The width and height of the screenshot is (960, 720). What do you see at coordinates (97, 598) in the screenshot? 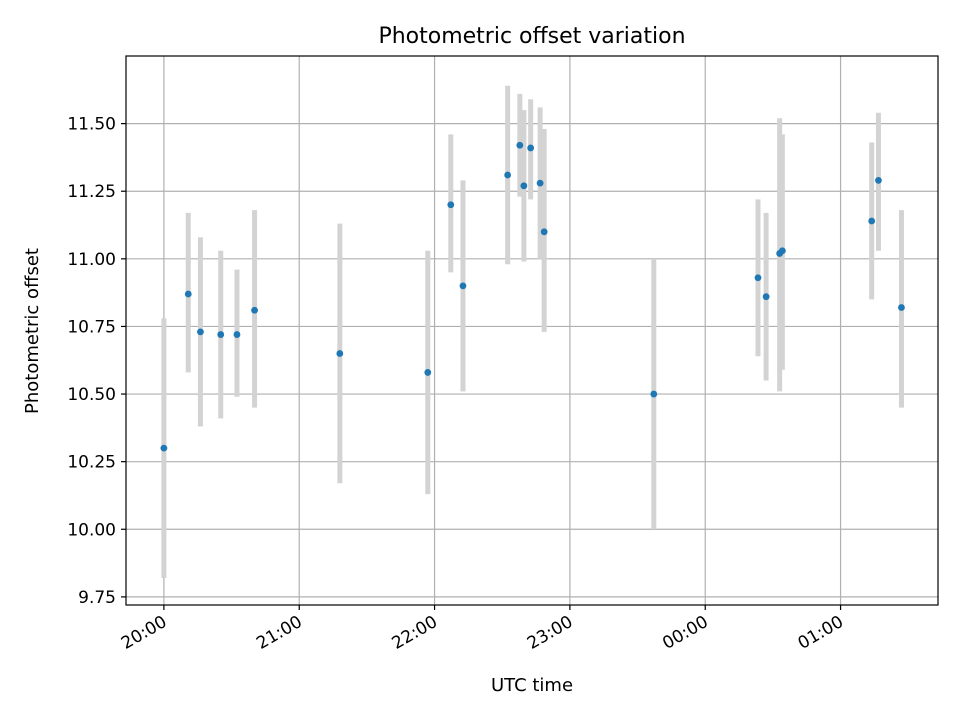
I see `y-tick-label: 9.75` at bounding box center [97, 598].